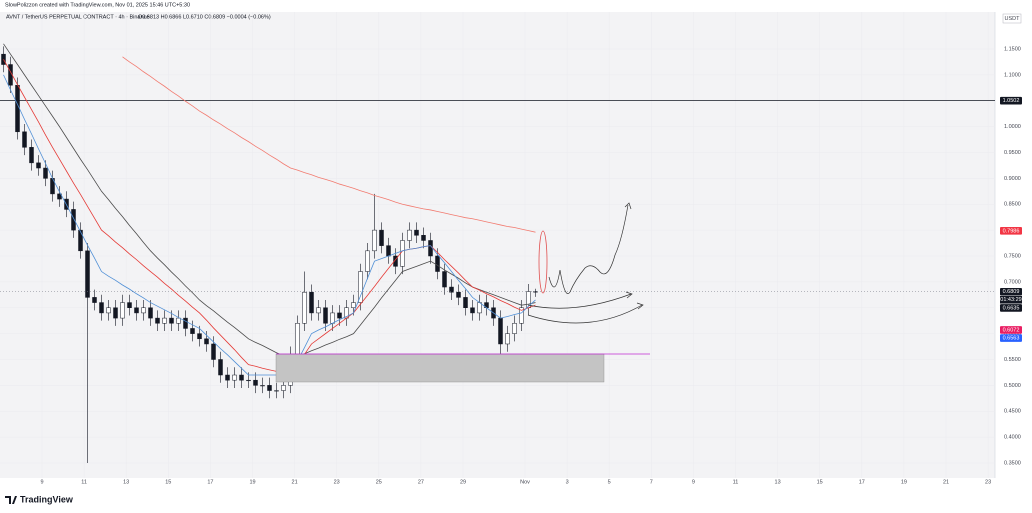  What do you see at coordinates (329, 144) in the screenshot?
I see `indicator-line` at bounding box center [329, 144].